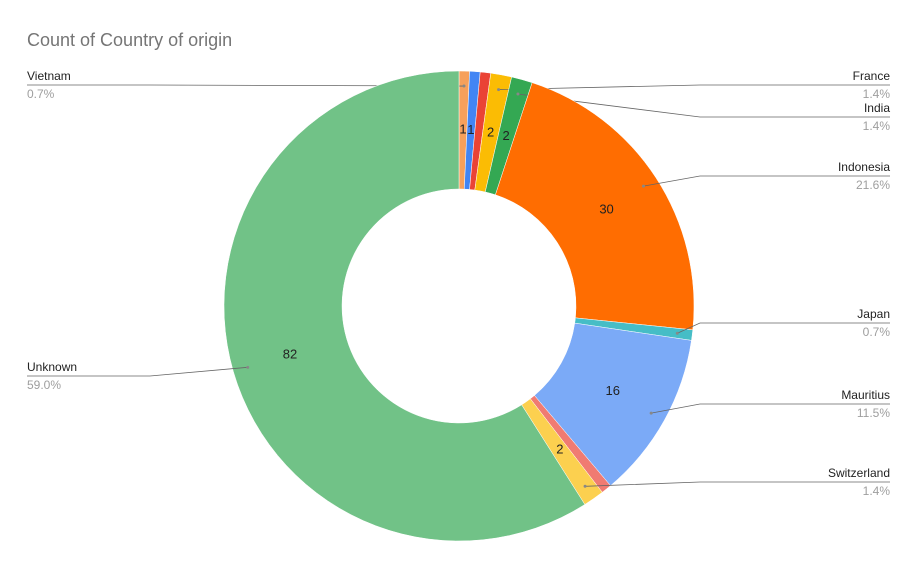  Describe the element at coordinates (872, 76) in the screenshot. I see `legend-label: France` at that location.